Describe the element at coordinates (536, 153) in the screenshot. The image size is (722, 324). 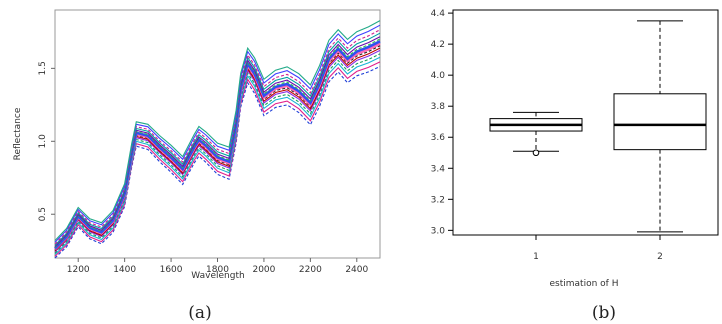
I see `outlier-point` at that location.